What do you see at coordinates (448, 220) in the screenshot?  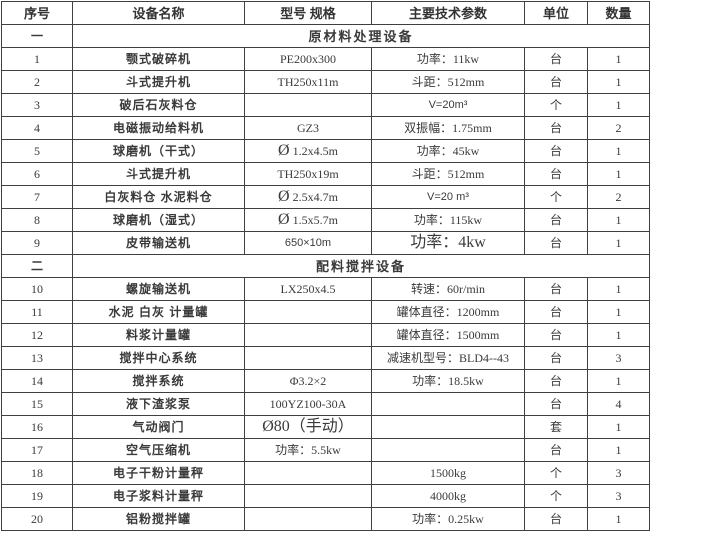 I see `tech-param-cell: 功率：115kw` at bounding box center [448, 220].